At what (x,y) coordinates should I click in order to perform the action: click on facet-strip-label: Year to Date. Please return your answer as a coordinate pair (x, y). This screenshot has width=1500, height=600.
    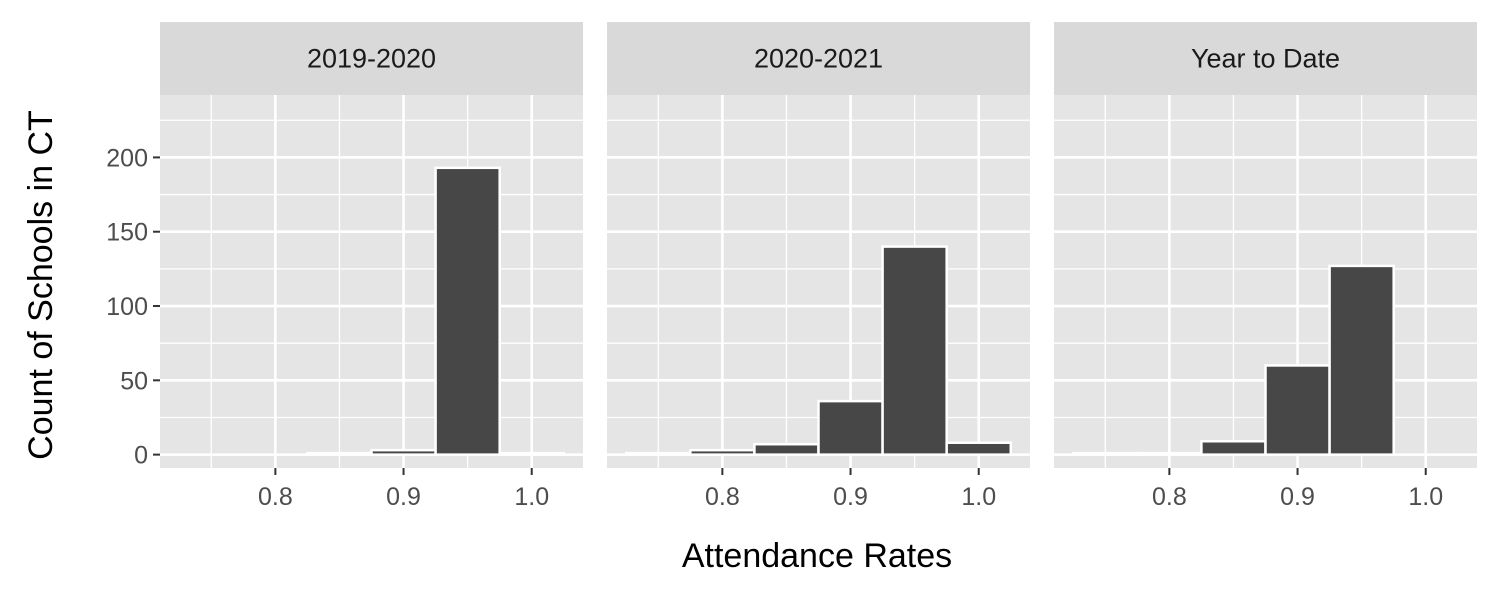
    Looking at the image, I should click on (1265, 59).